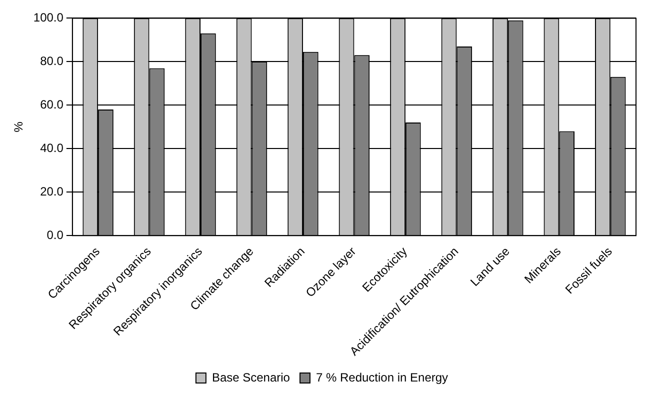 This screenshot has height=402, width=652. I want to click on y-tick-label: 20.0, so click(52, 191).